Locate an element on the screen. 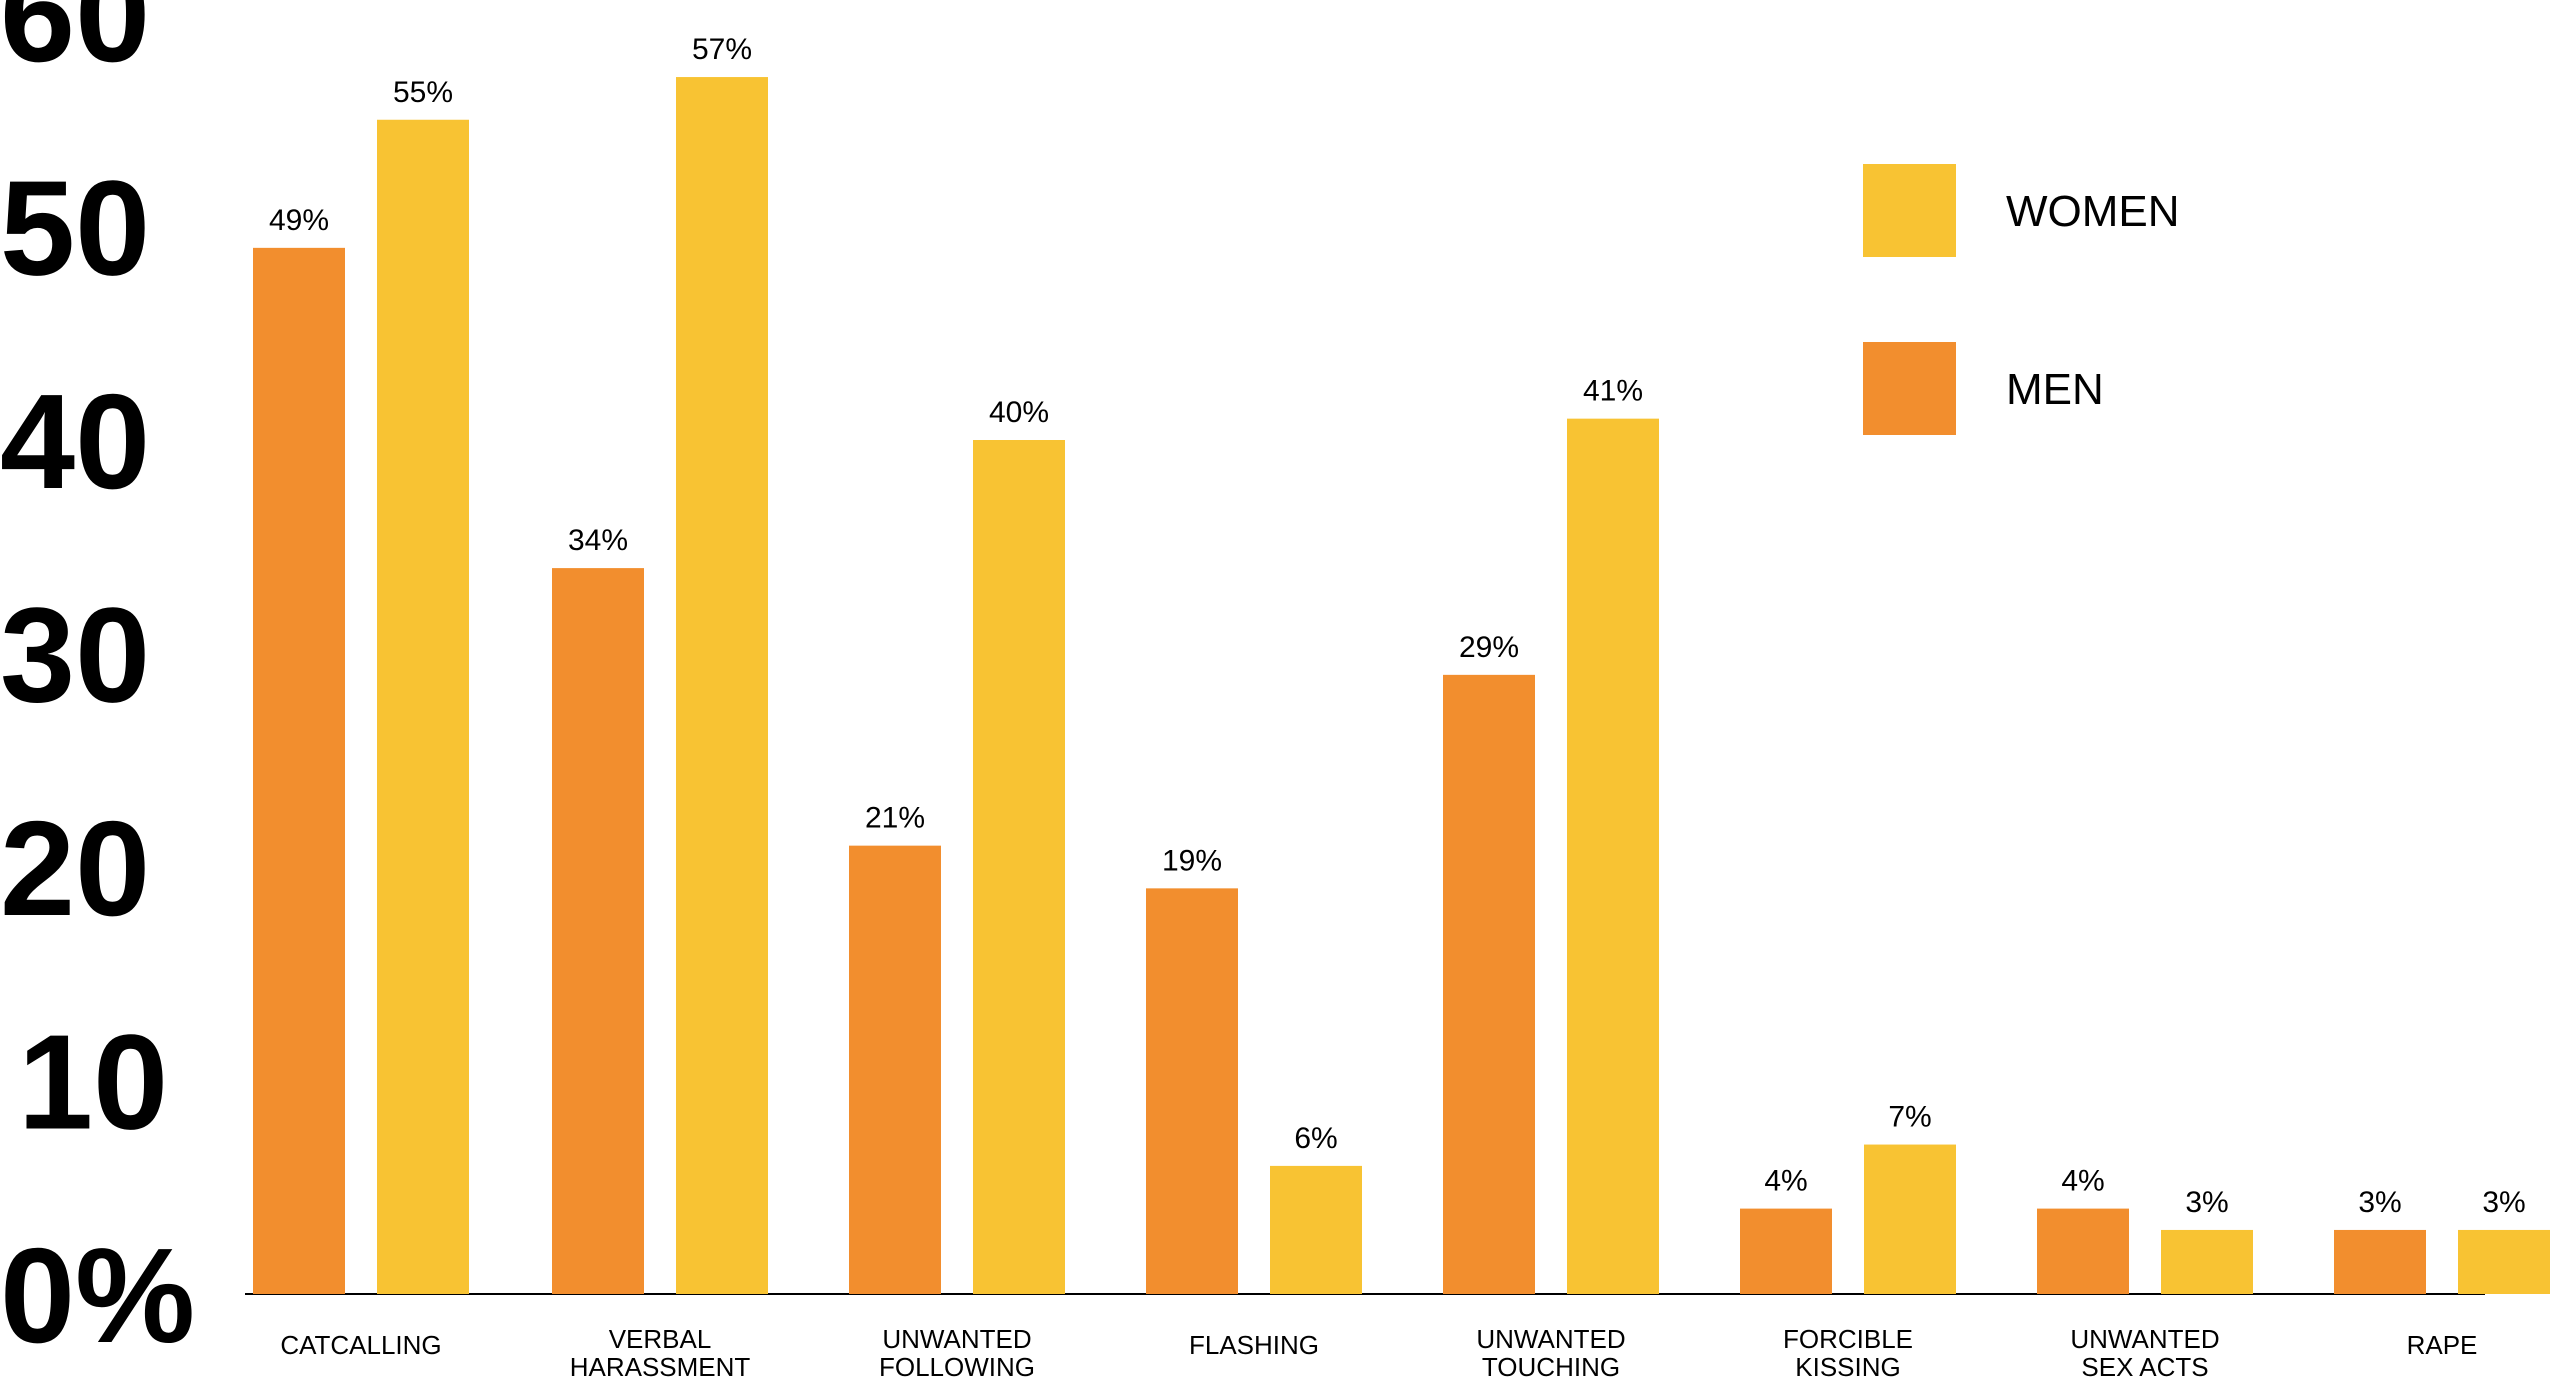  category-label: KISSING is located at coordinates (1847, 1367).